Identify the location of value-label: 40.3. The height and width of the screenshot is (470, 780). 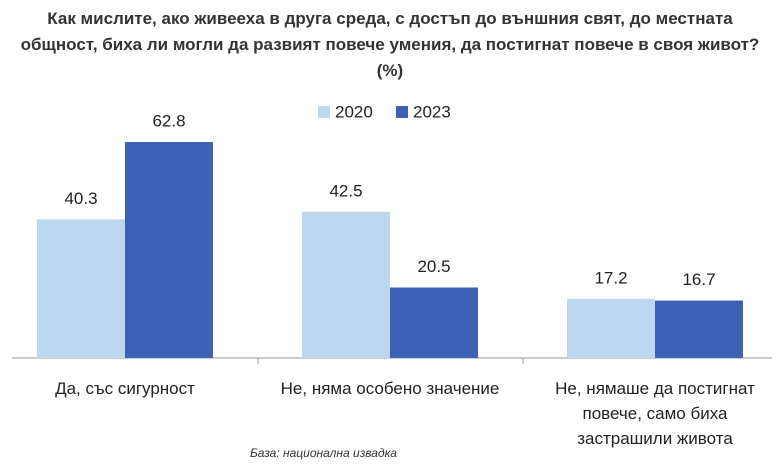
(80, 198).